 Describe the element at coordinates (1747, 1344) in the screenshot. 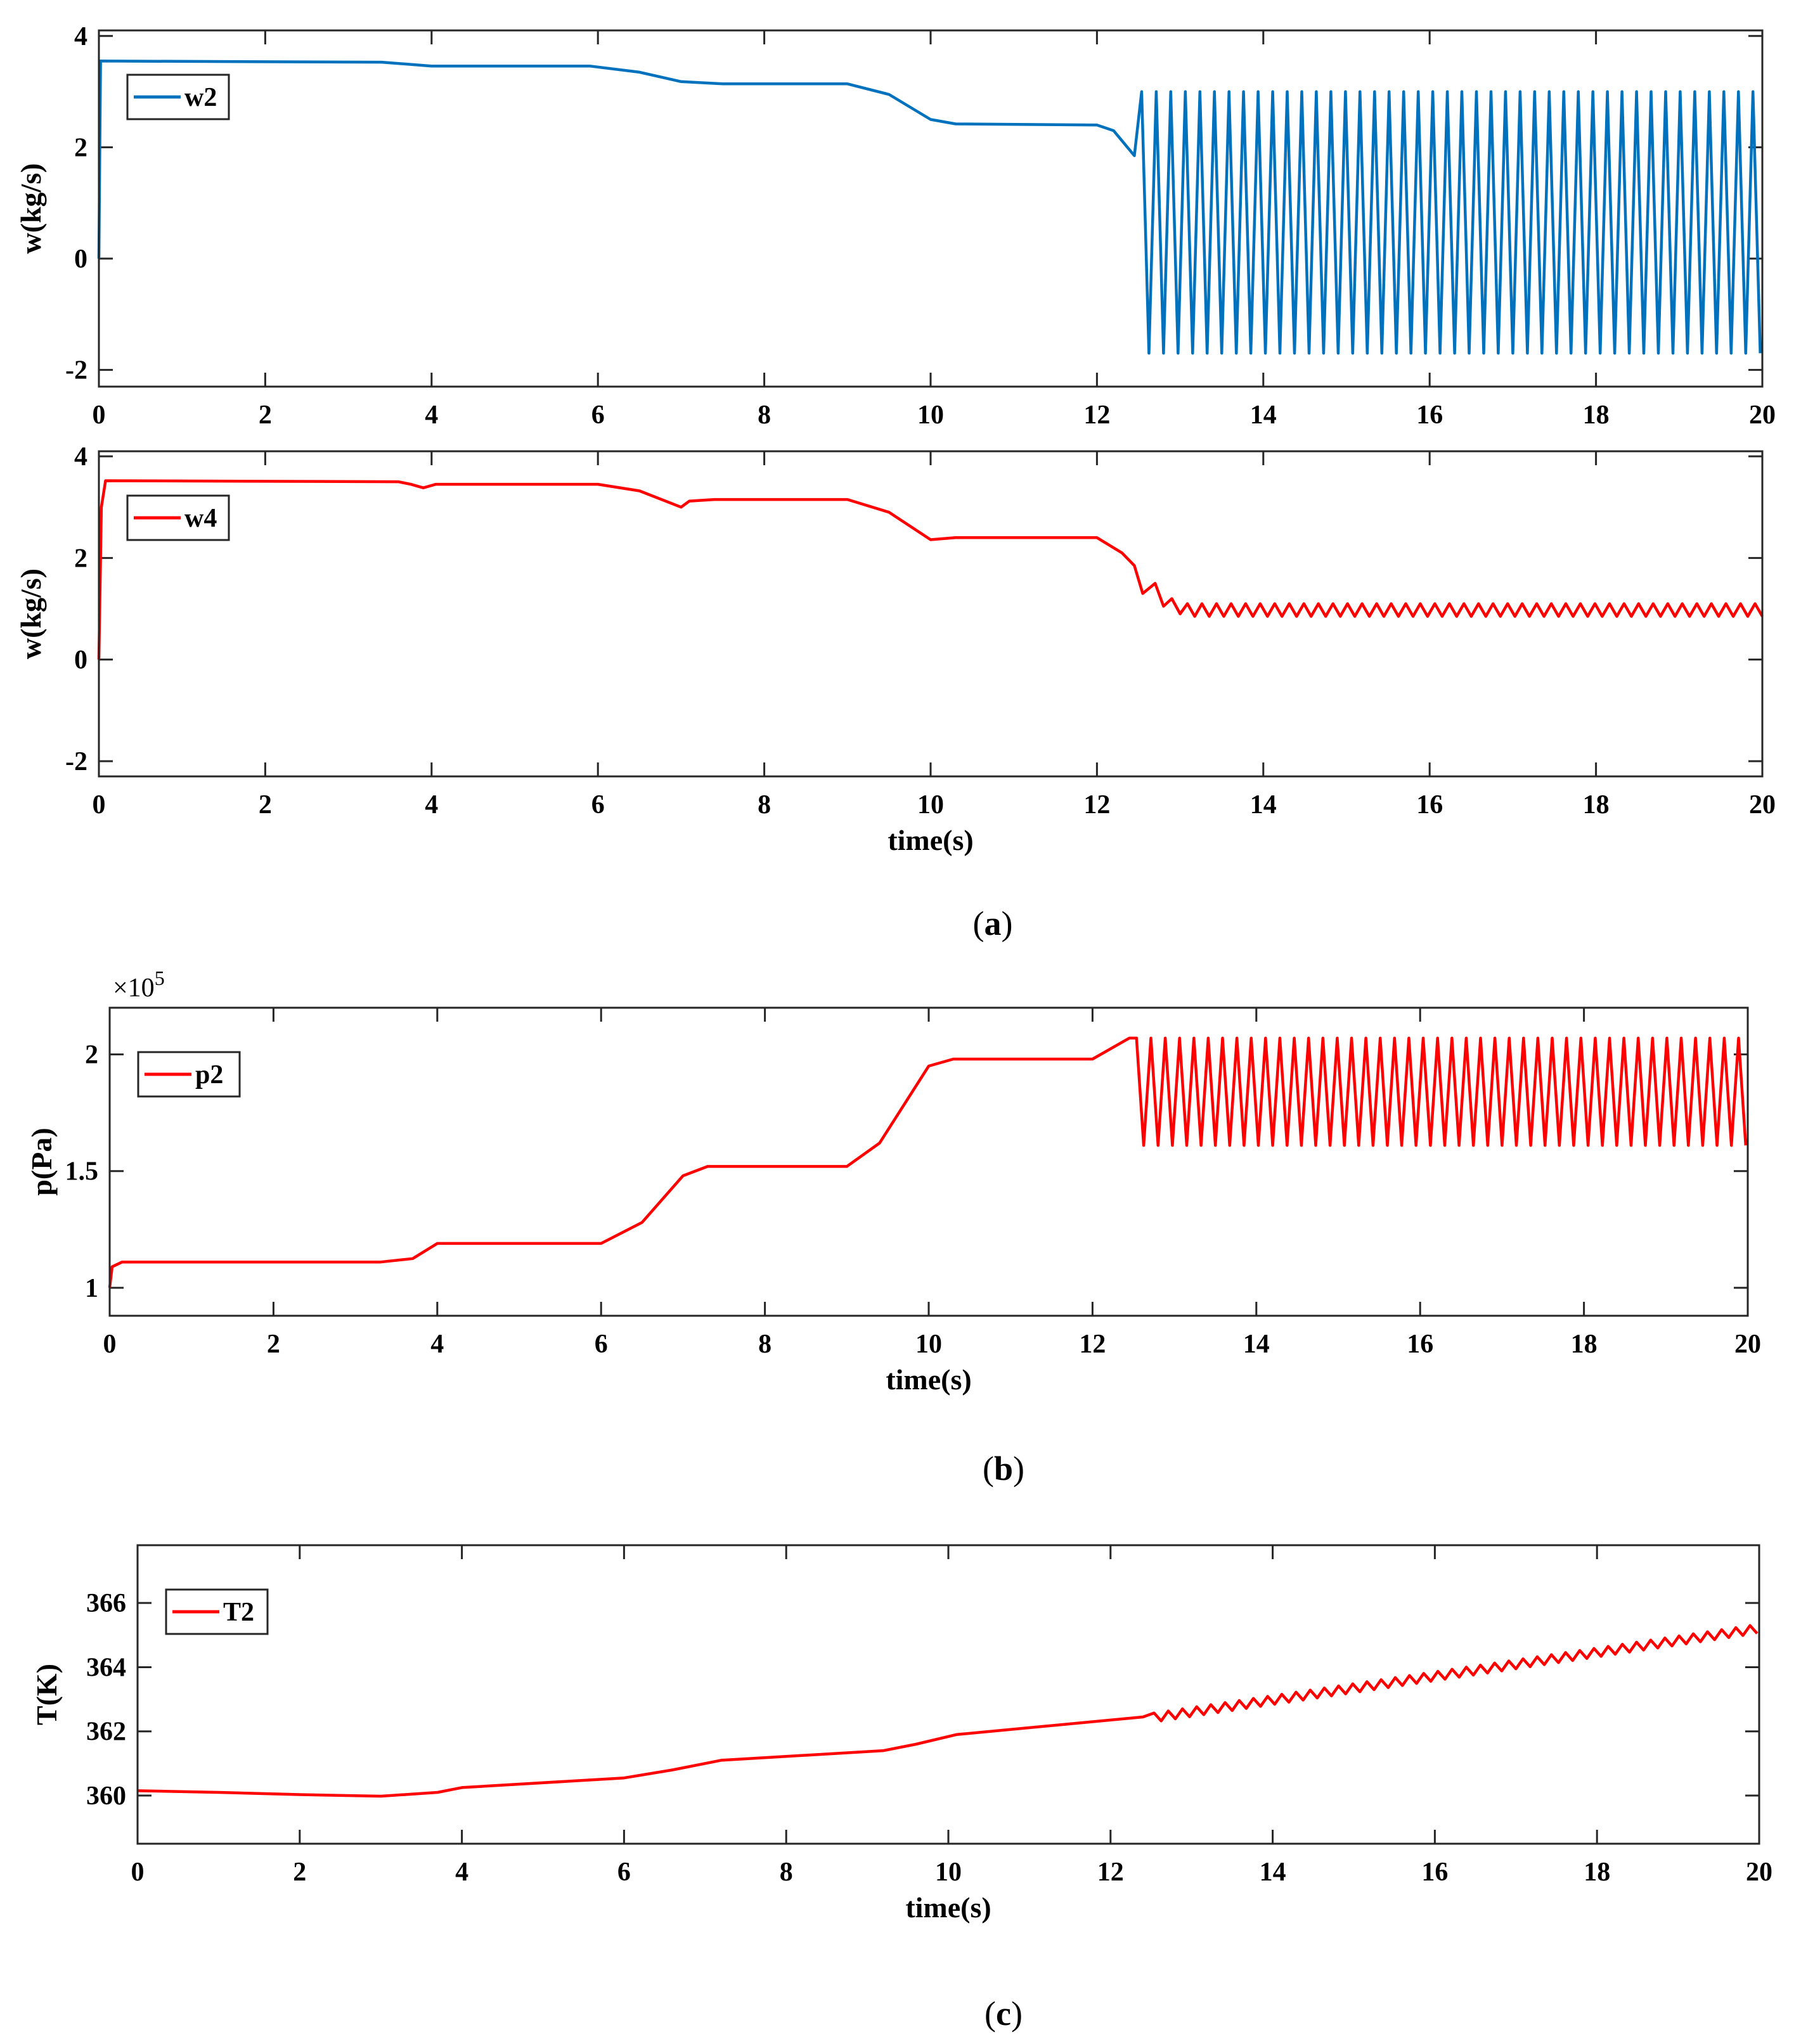

I see `p2-xtick-label: 20` at that location.